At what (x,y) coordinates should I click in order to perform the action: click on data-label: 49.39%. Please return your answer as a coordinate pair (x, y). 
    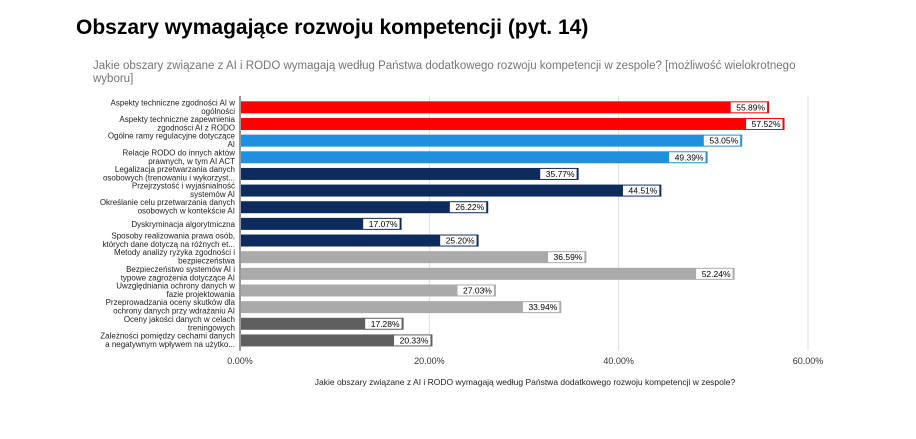
    Looking at the image, I should click on (689, 157).